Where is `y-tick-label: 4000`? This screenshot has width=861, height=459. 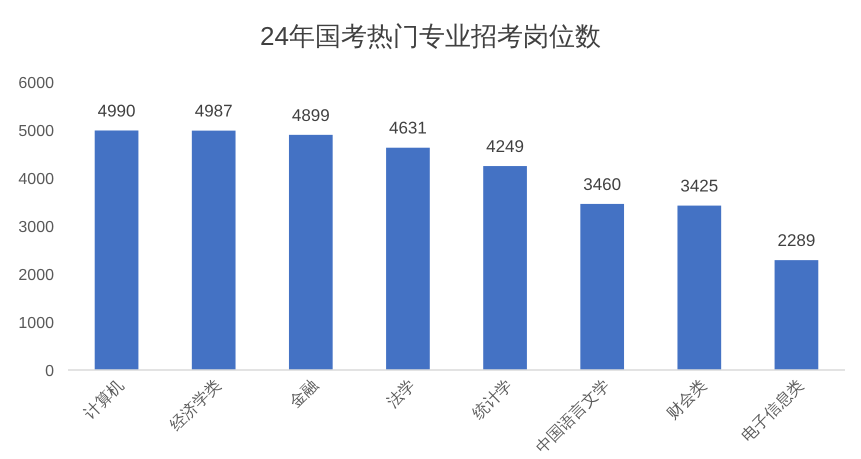
y-tick-label: 4000 is located at coordinates (36, 179).